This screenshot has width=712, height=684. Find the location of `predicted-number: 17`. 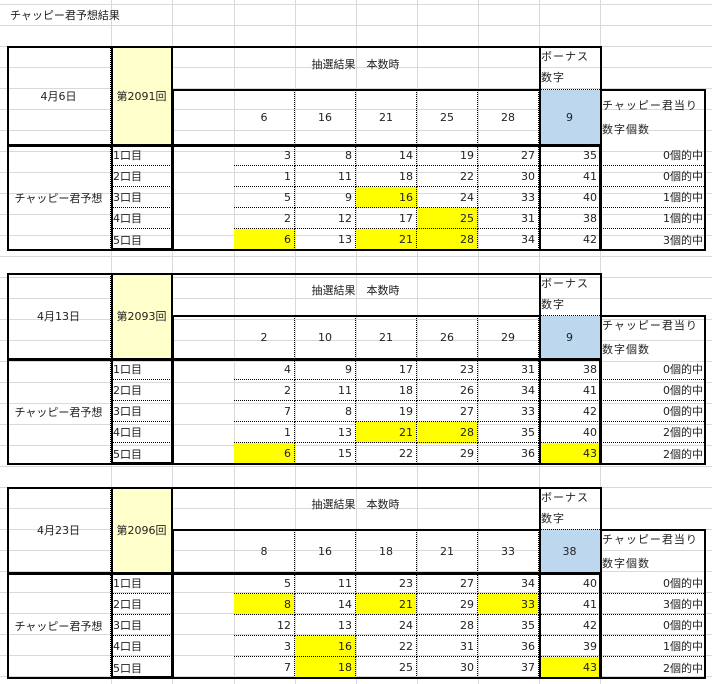

predicted-number: 17 is located at coordinates (386, 369).